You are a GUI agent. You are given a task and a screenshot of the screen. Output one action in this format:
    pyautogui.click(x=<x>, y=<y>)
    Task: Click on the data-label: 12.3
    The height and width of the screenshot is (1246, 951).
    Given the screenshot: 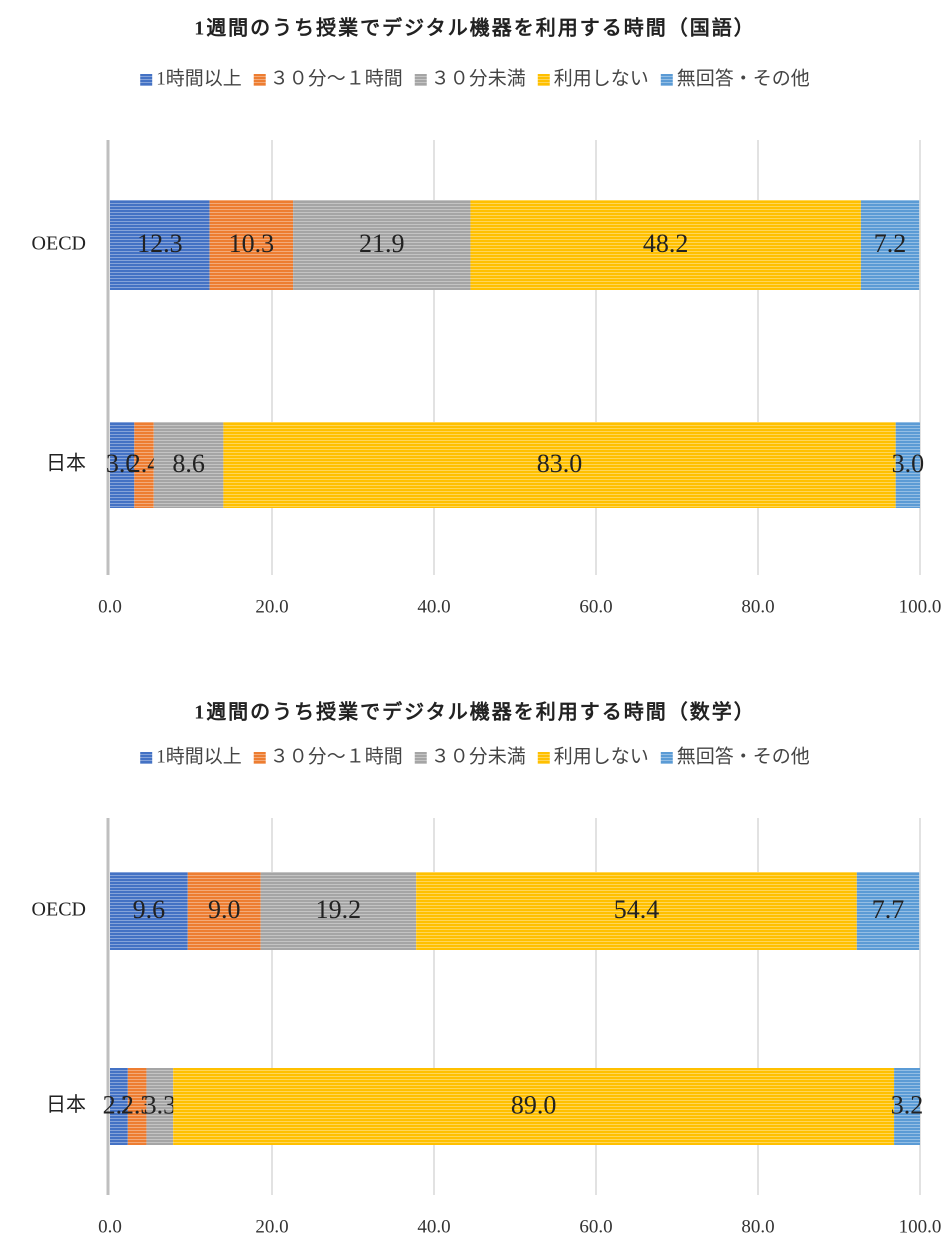 What is the action you would take?
    pyautogui.click(x=160, y=243)
    